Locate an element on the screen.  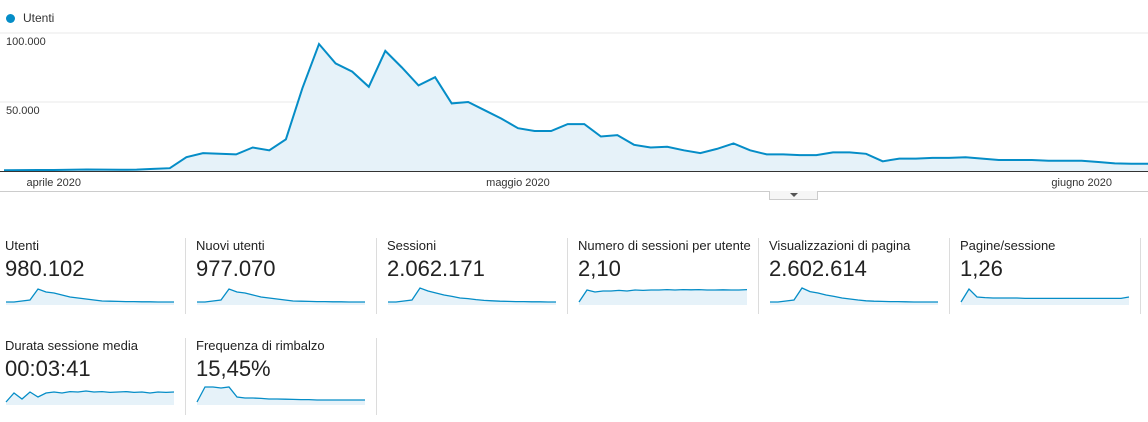
scorecard-label: Utenti is located at coordinates (22, 245).